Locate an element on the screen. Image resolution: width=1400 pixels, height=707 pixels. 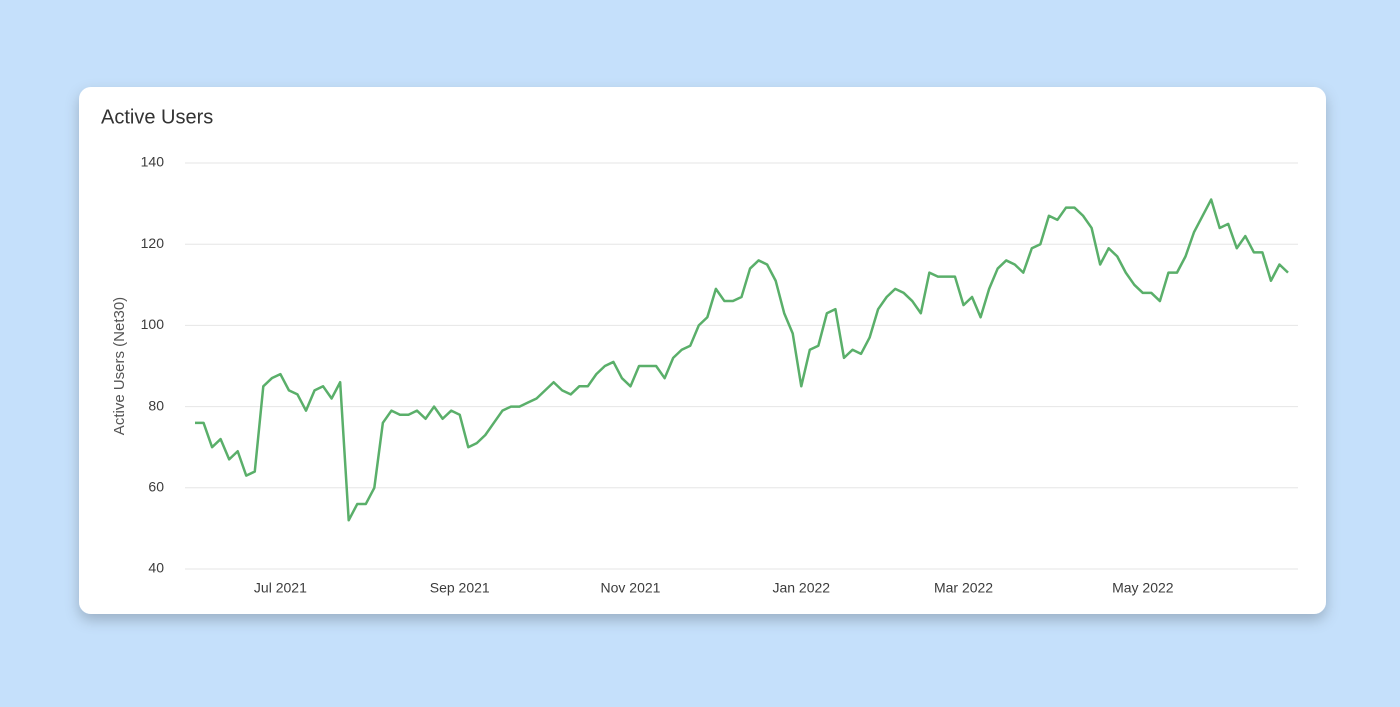
y-tick-label: 60 is located at coordinates (156, 487).